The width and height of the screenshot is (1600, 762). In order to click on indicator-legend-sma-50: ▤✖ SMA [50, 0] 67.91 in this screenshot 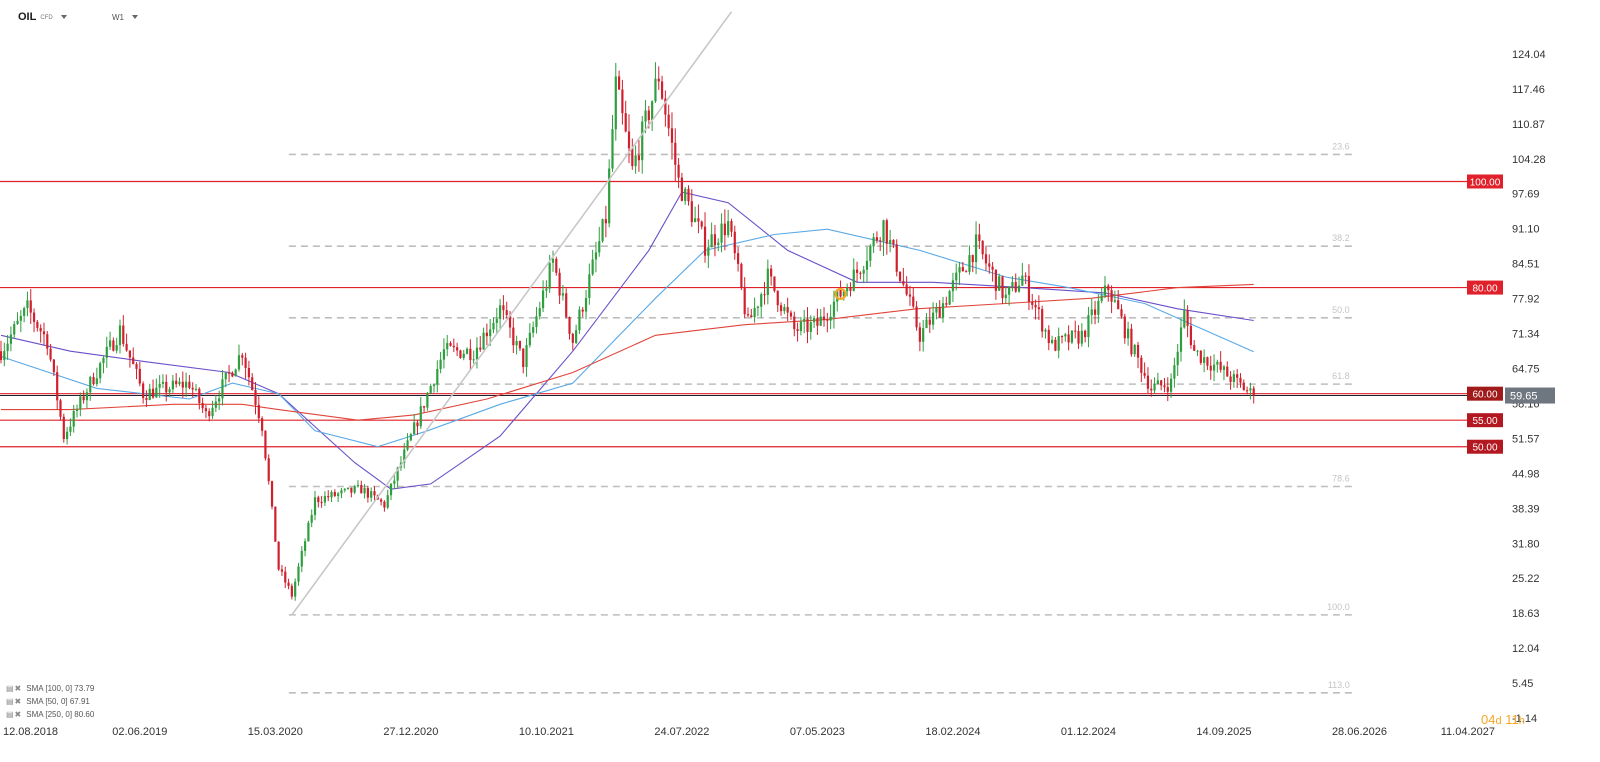, I will do `click(48, 701)`.